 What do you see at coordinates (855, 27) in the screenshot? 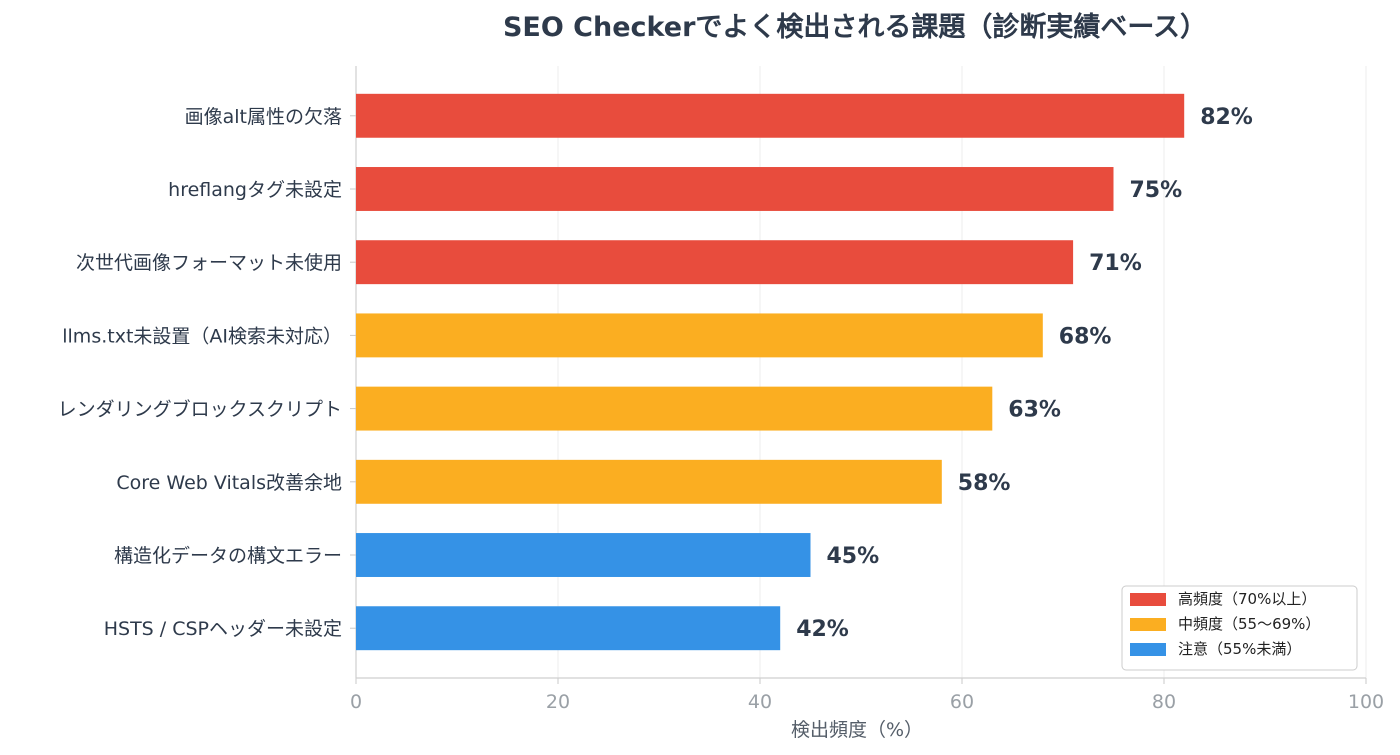
I see `chart-title: SEO Checkerでよく検出される課題（診断実績ベース）` at bounding box center [855, 27].